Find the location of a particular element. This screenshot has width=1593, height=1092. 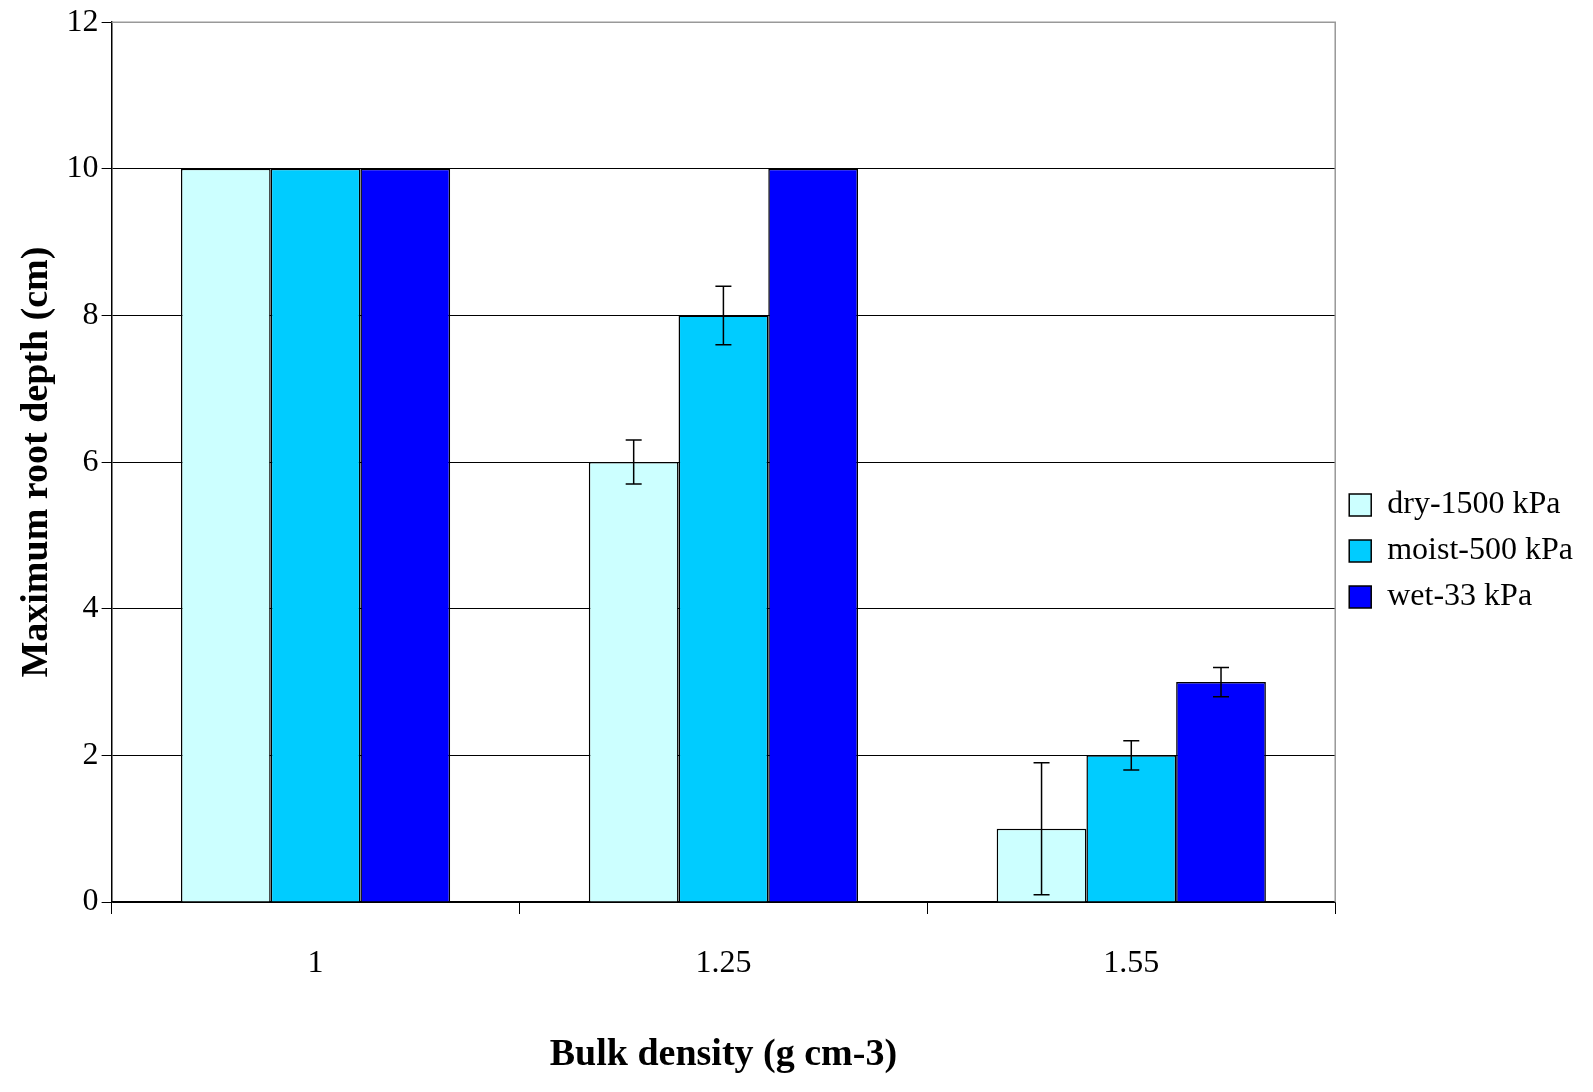

y-tick-label: 12 is located at coordinates (82, 19).